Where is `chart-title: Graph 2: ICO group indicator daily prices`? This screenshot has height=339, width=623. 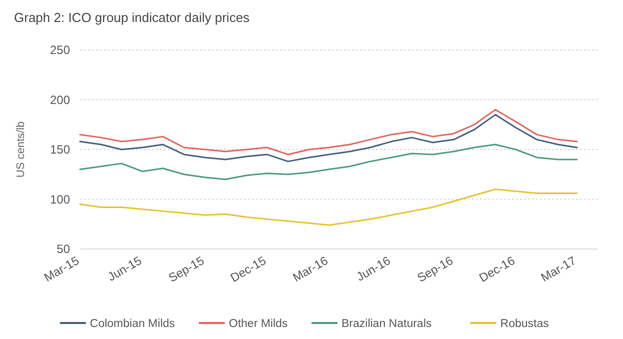
chart-title: Graph 2: ICO group indicator daily prices is located at coordinates (132, 17).